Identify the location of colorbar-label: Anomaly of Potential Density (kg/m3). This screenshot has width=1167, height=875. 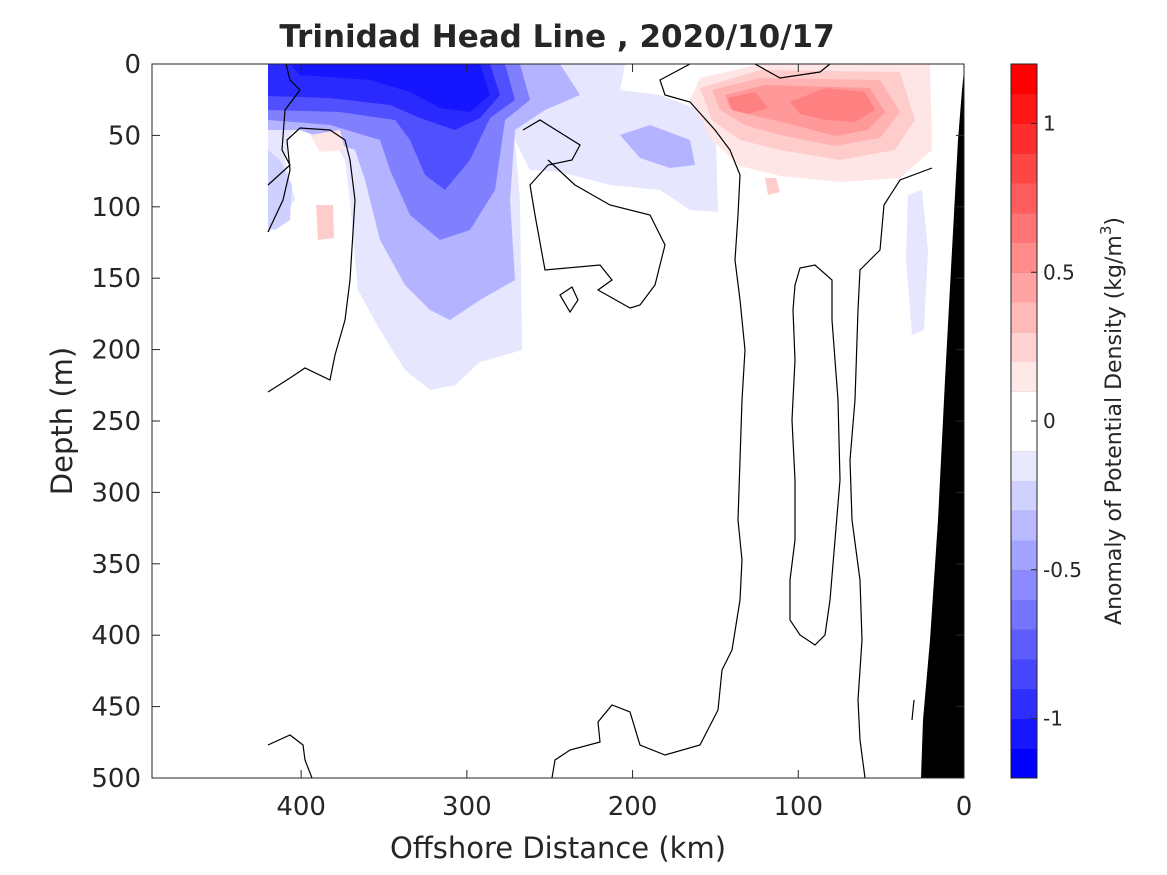
(1112, 421).